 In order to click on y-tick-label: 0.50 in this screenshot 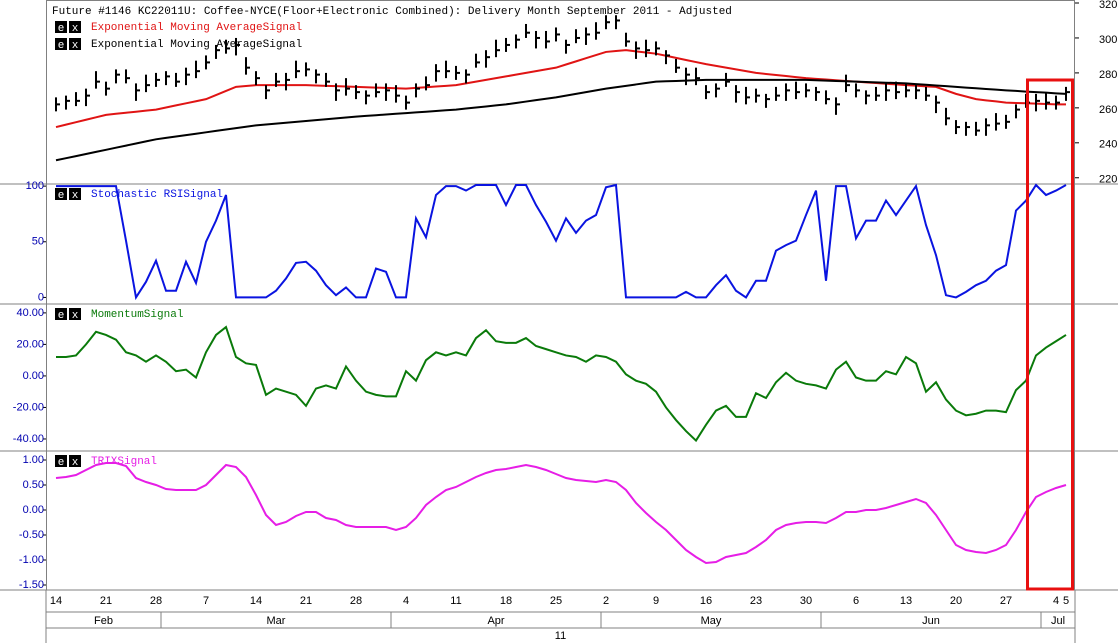, I will do `click(33, 485)`.